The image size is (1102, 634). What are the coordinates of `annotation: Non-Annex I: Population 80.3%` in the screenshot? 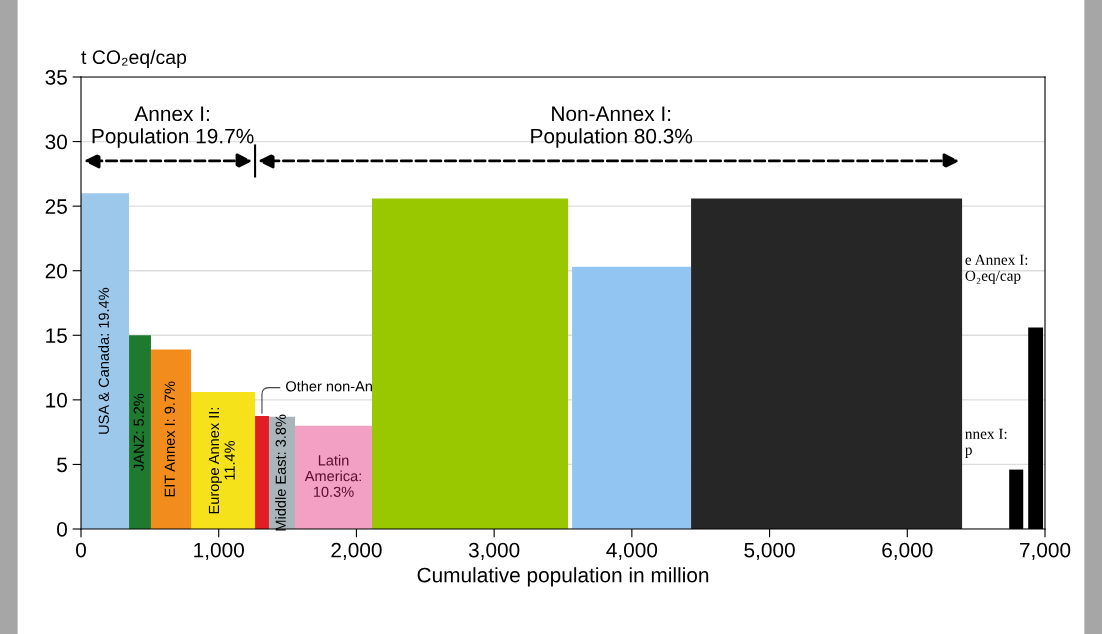 It's located at (612, 127).